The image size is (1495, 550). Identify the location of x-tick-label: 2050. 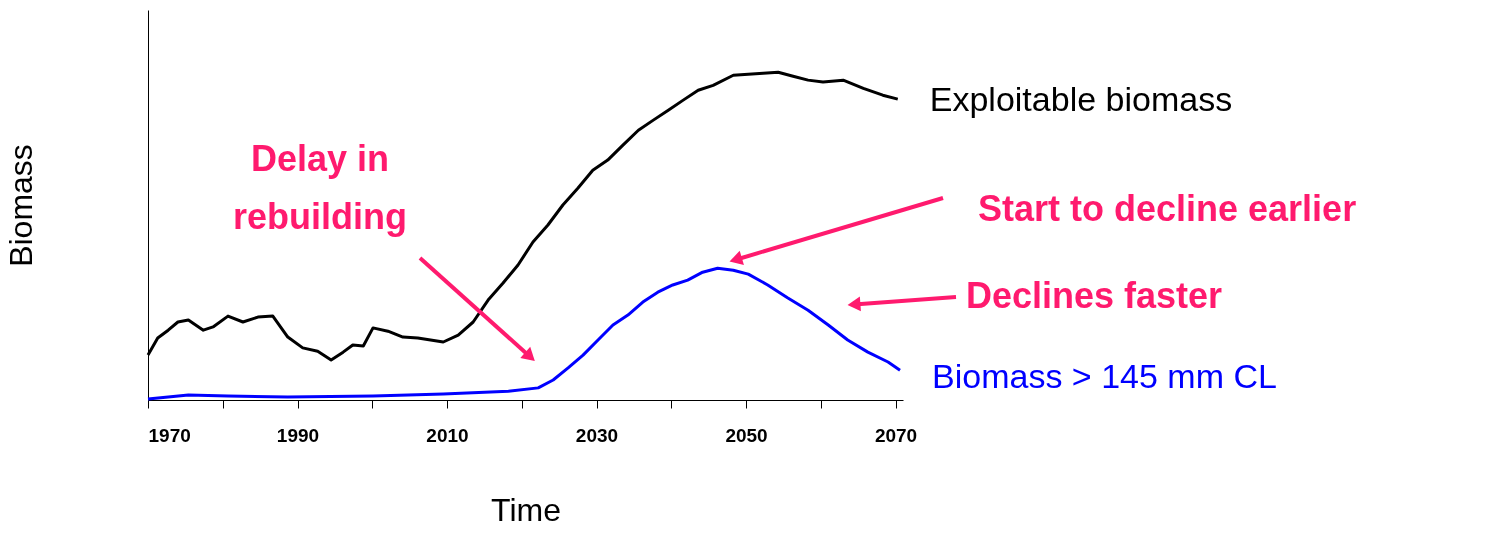
(746, 435).